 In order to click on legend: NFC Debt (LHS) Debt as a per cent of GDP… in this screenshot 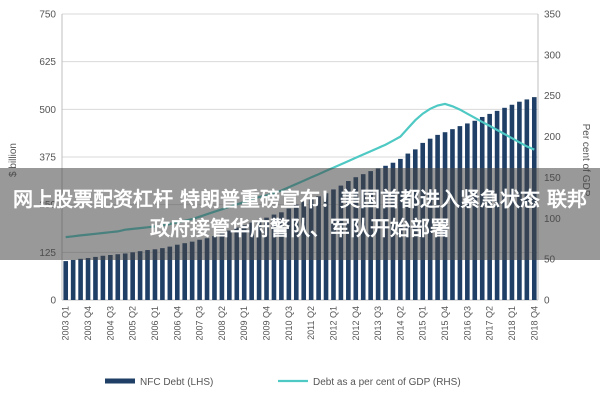, I will do `click(283, 382)`.